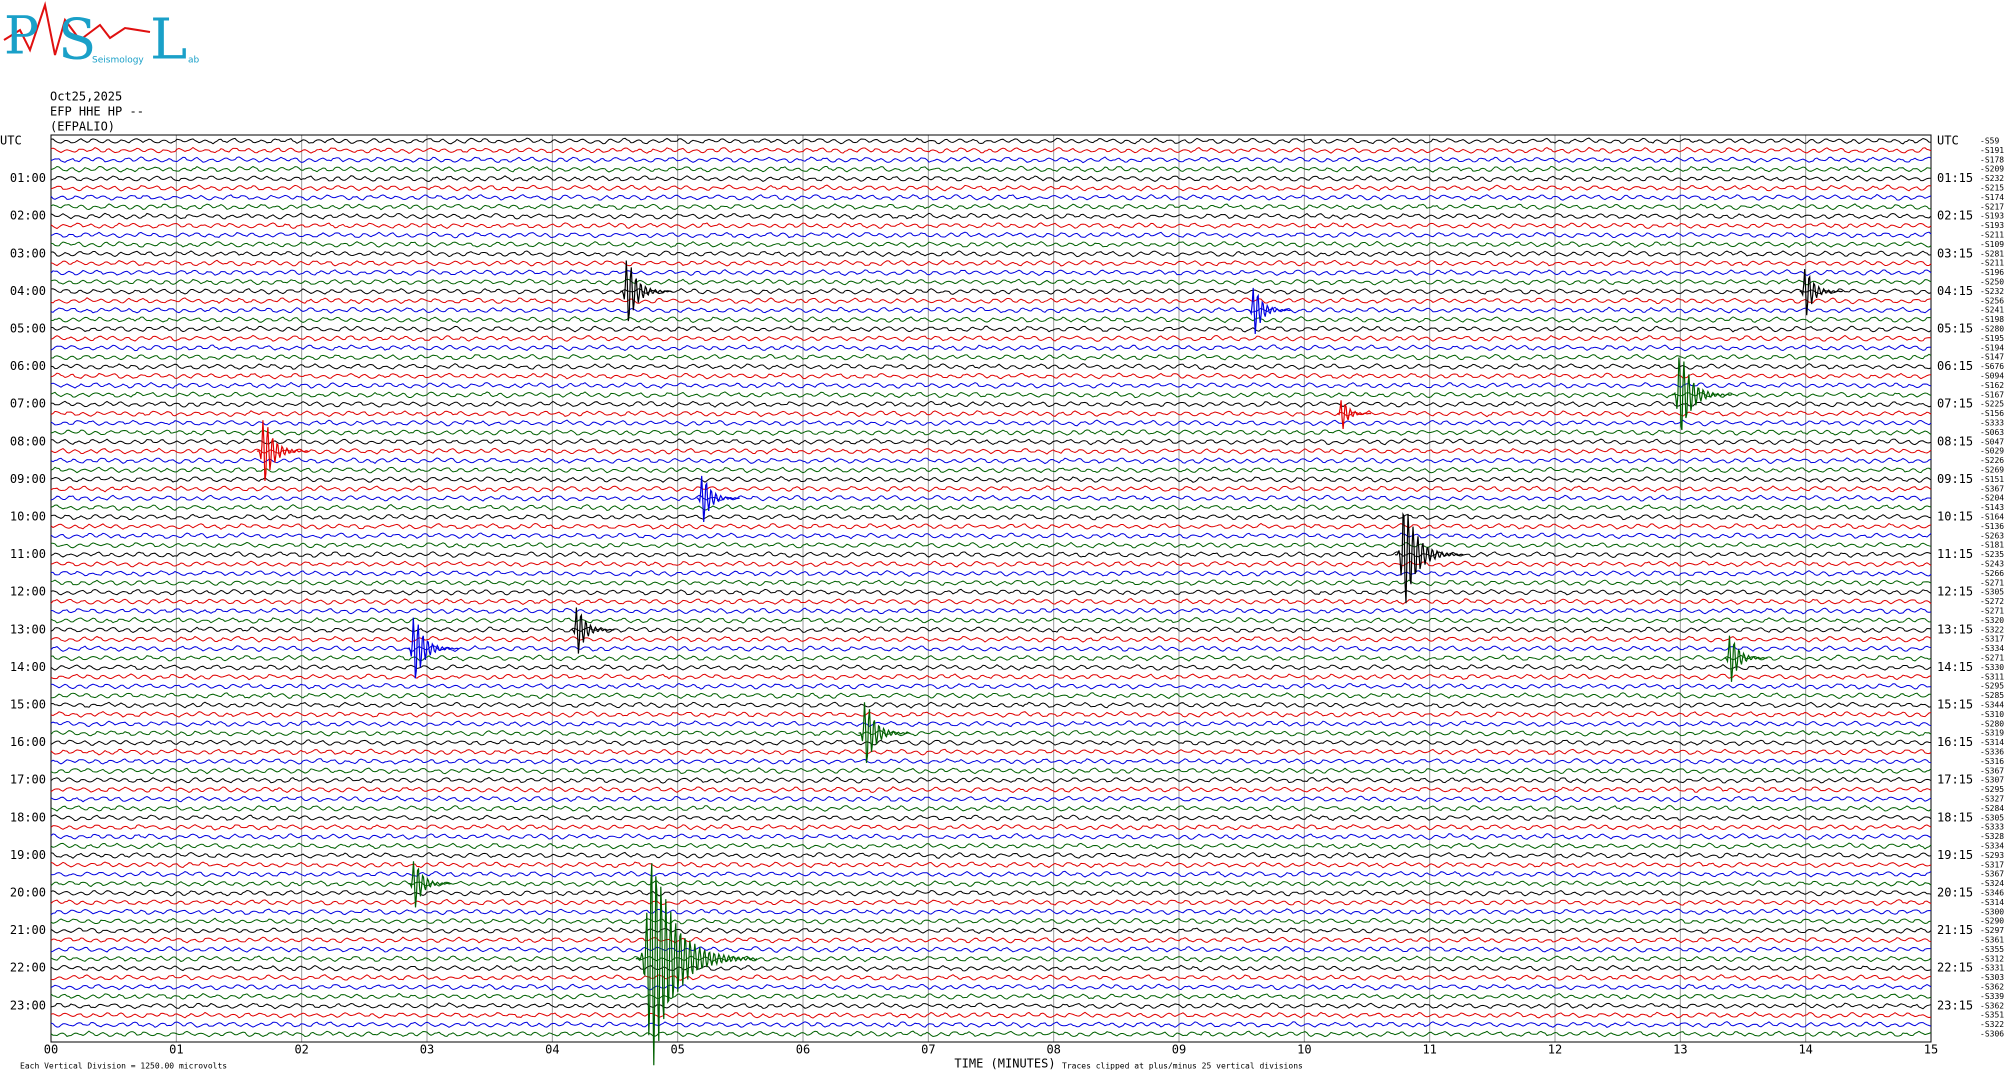 The image size is (2010, 1080). What do you see at coordinates (1955, 780) in the screenshot?
I see `right-time-label: 17:15` at bounding box center [1955, 780].